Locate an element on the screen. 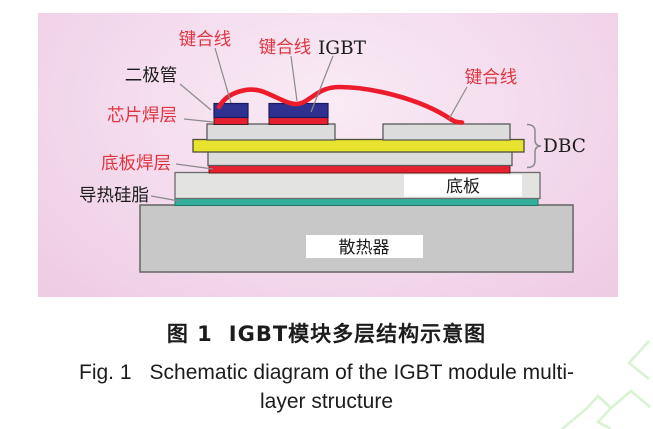 The height and width of the screenshot is (429, 653). baseplate-label-box is located at coordinates (463, 185).